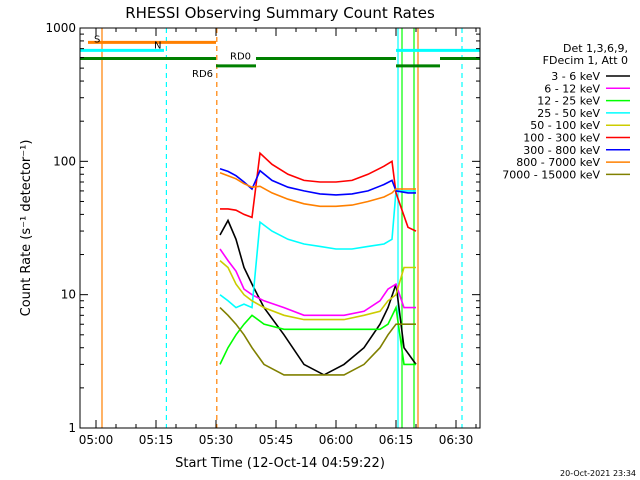 The height and width of the screenshot is (480, 640). Describe the element at coordinates (60, 28) in the screenshot. I see `y-tick-label-3: 1000` at that location.